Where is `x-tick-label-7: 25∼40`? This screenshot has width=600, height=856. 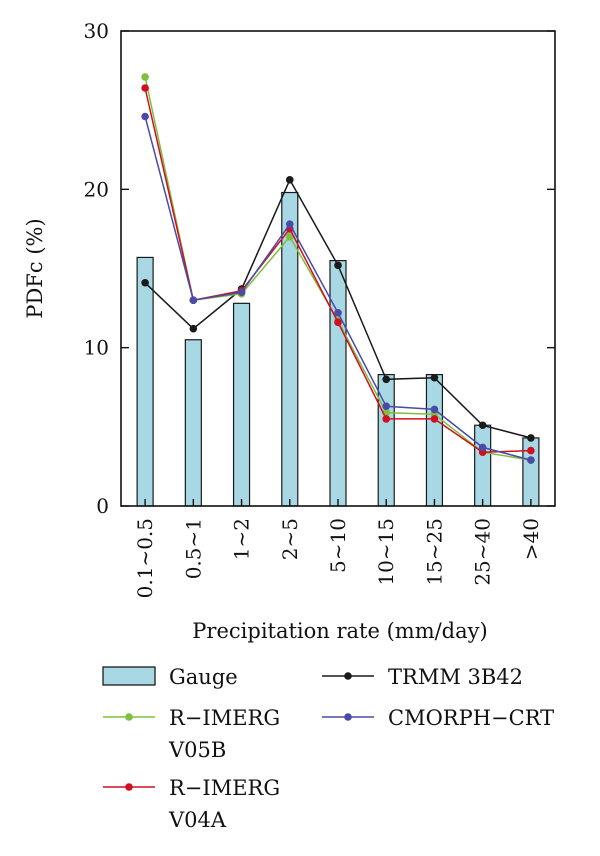 x-tick-label-7: 25∼40 is located at coordinates (483, 552).